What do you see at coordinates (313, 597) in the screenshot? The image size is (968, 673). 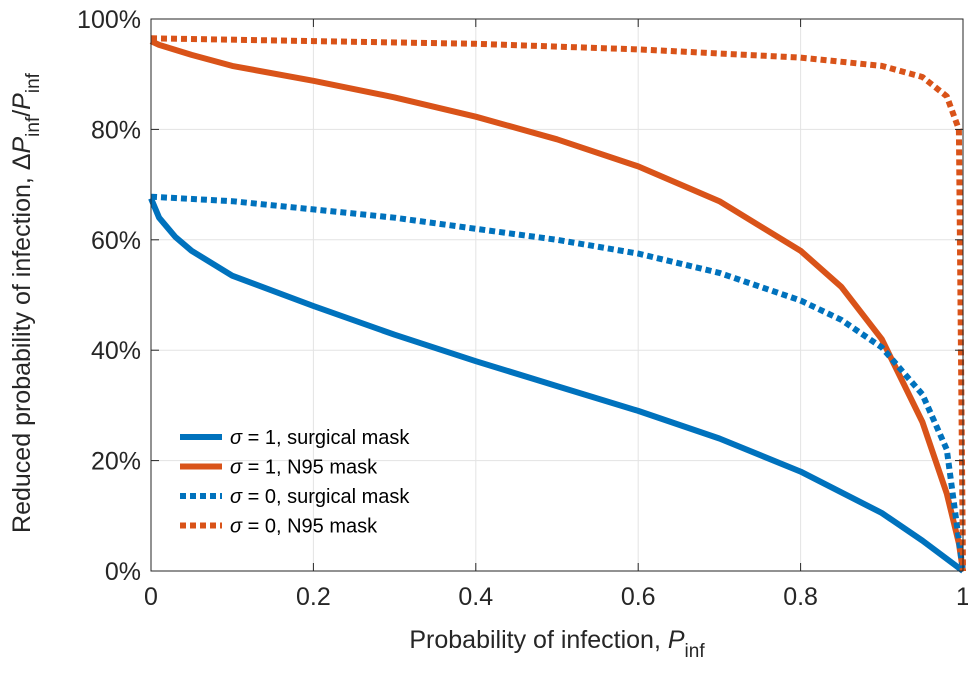 I see `x-tick-label: 0.2` at bounding box center [313, 597].